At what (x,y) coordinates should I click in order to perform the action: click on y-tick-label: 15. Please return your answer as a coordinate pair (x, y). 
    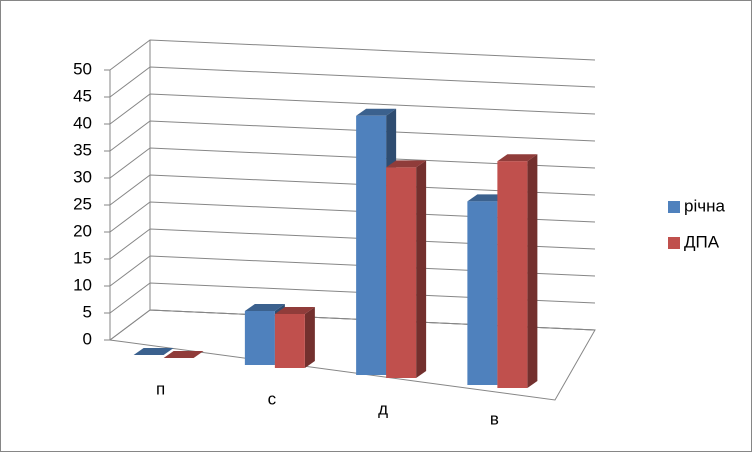
    Looking at the image, I should click on (82, 257).